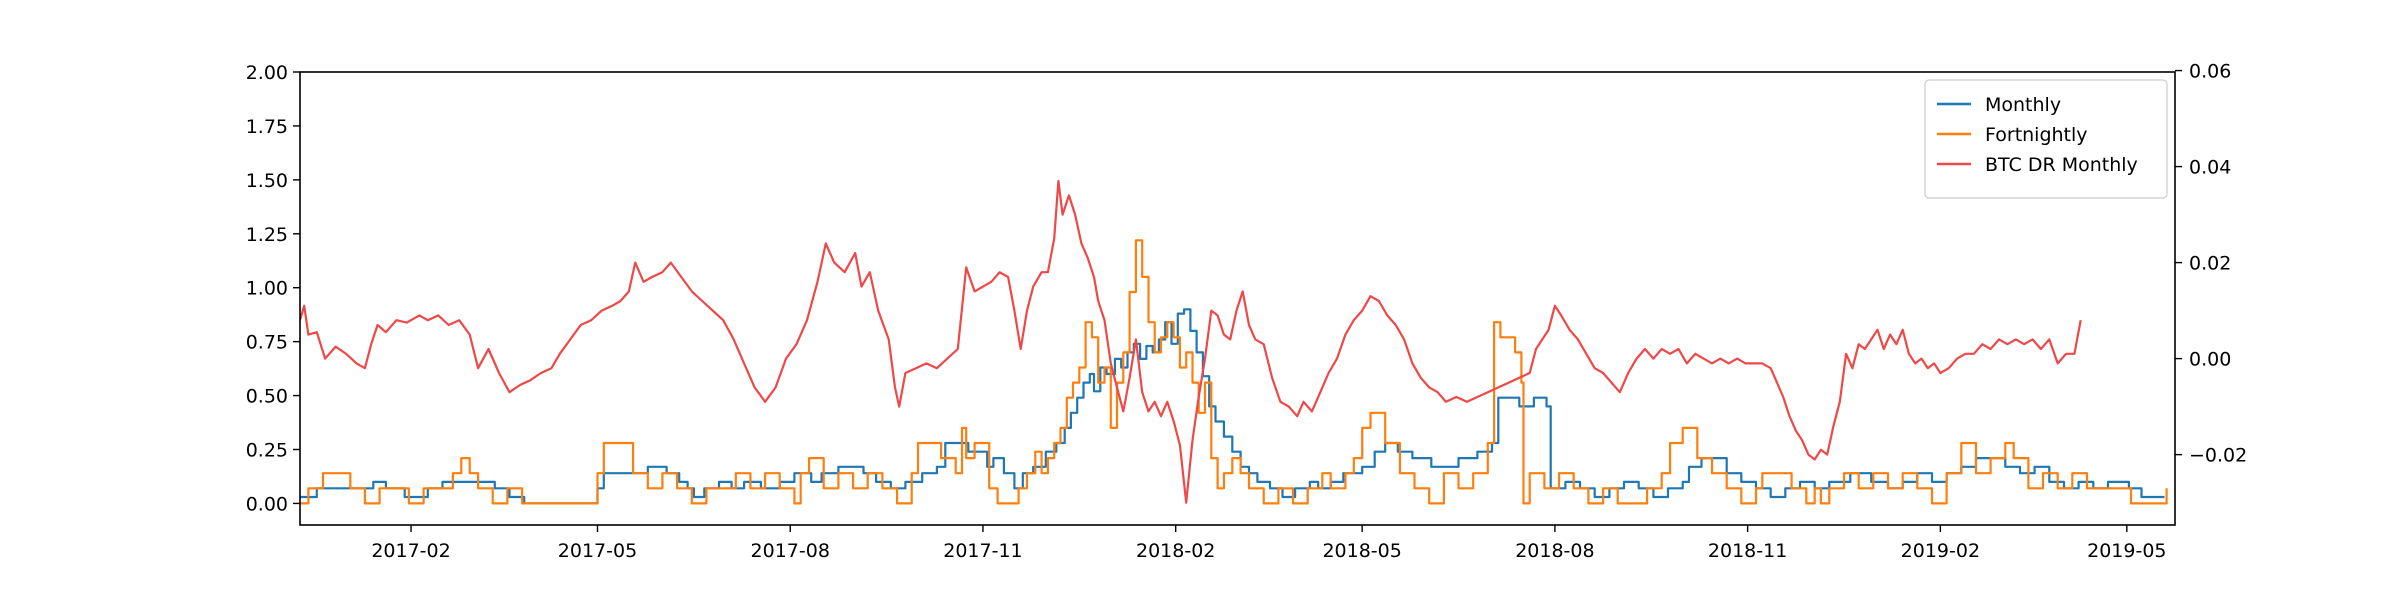 This screenshot has height=600, width=2400. I want to click on y2-tick-label: −0.02, so click(2218, 456).